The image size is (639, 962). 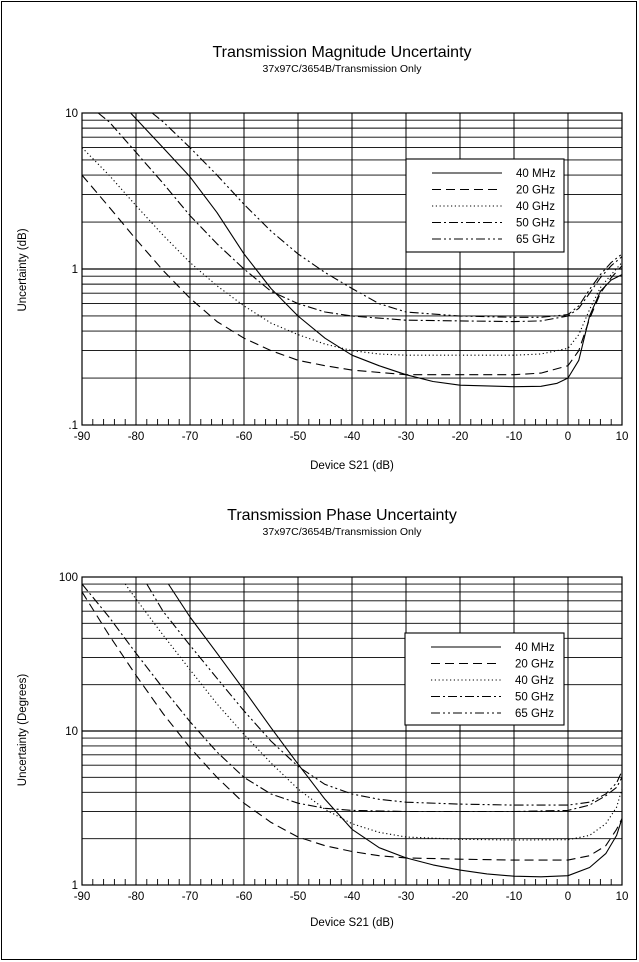 I want to click on phase-chart-title: Transmission Phase Uncertainty, so click(x=342, y=515).